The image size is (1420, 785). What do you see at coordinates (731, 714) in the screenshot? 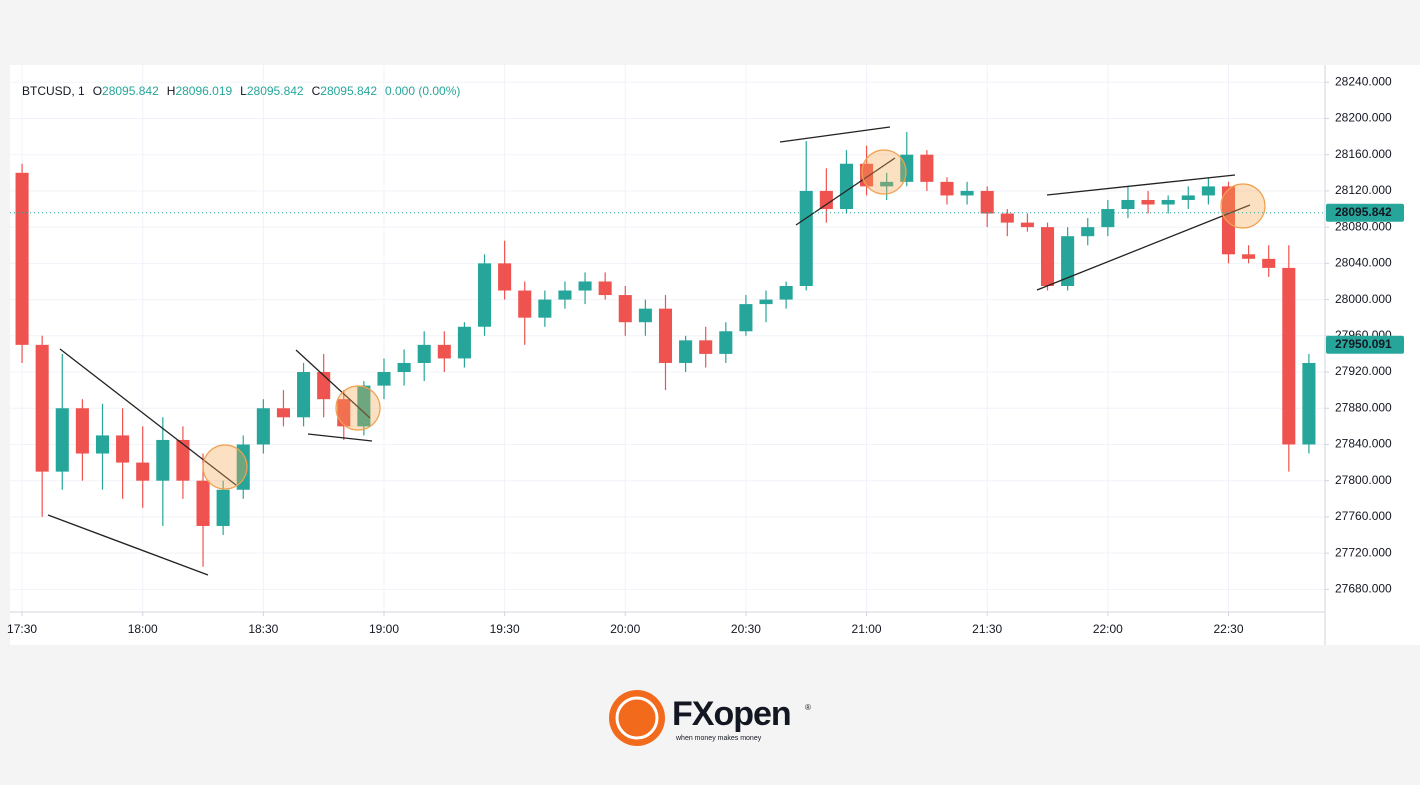
I see `logo-name: FXopen` at bounding box center [731, 714].